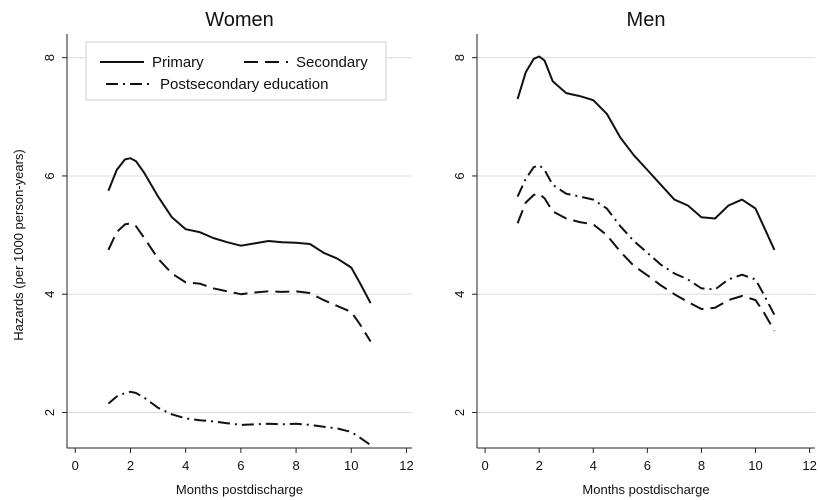 The image size is (820, 500). What do you see at coordinates (239, 20) in the screenshot?
I see `panel-title: Women` at bounding box center [239, 20].